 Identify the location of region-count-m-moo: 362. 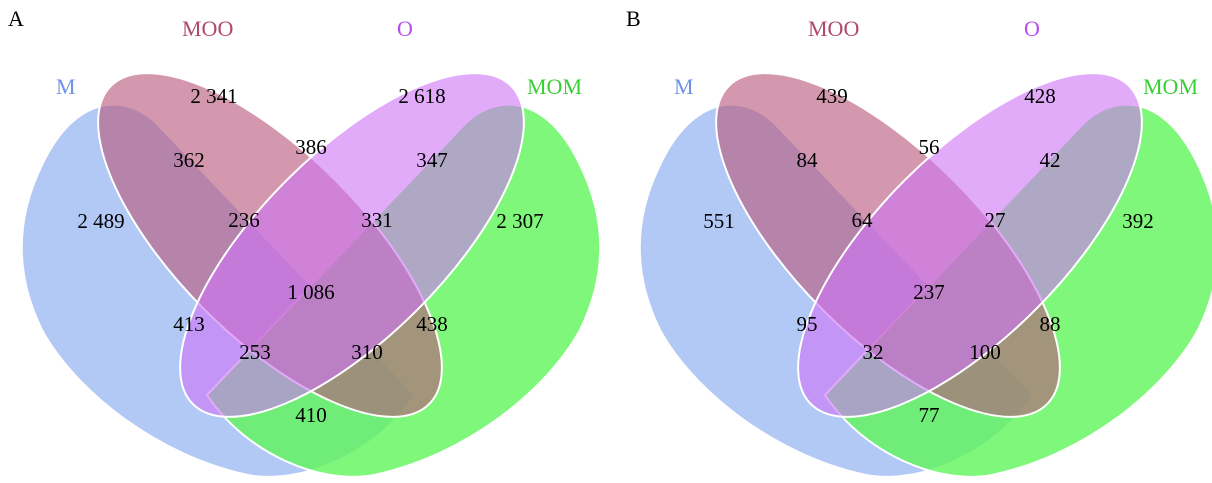
(189, 160).